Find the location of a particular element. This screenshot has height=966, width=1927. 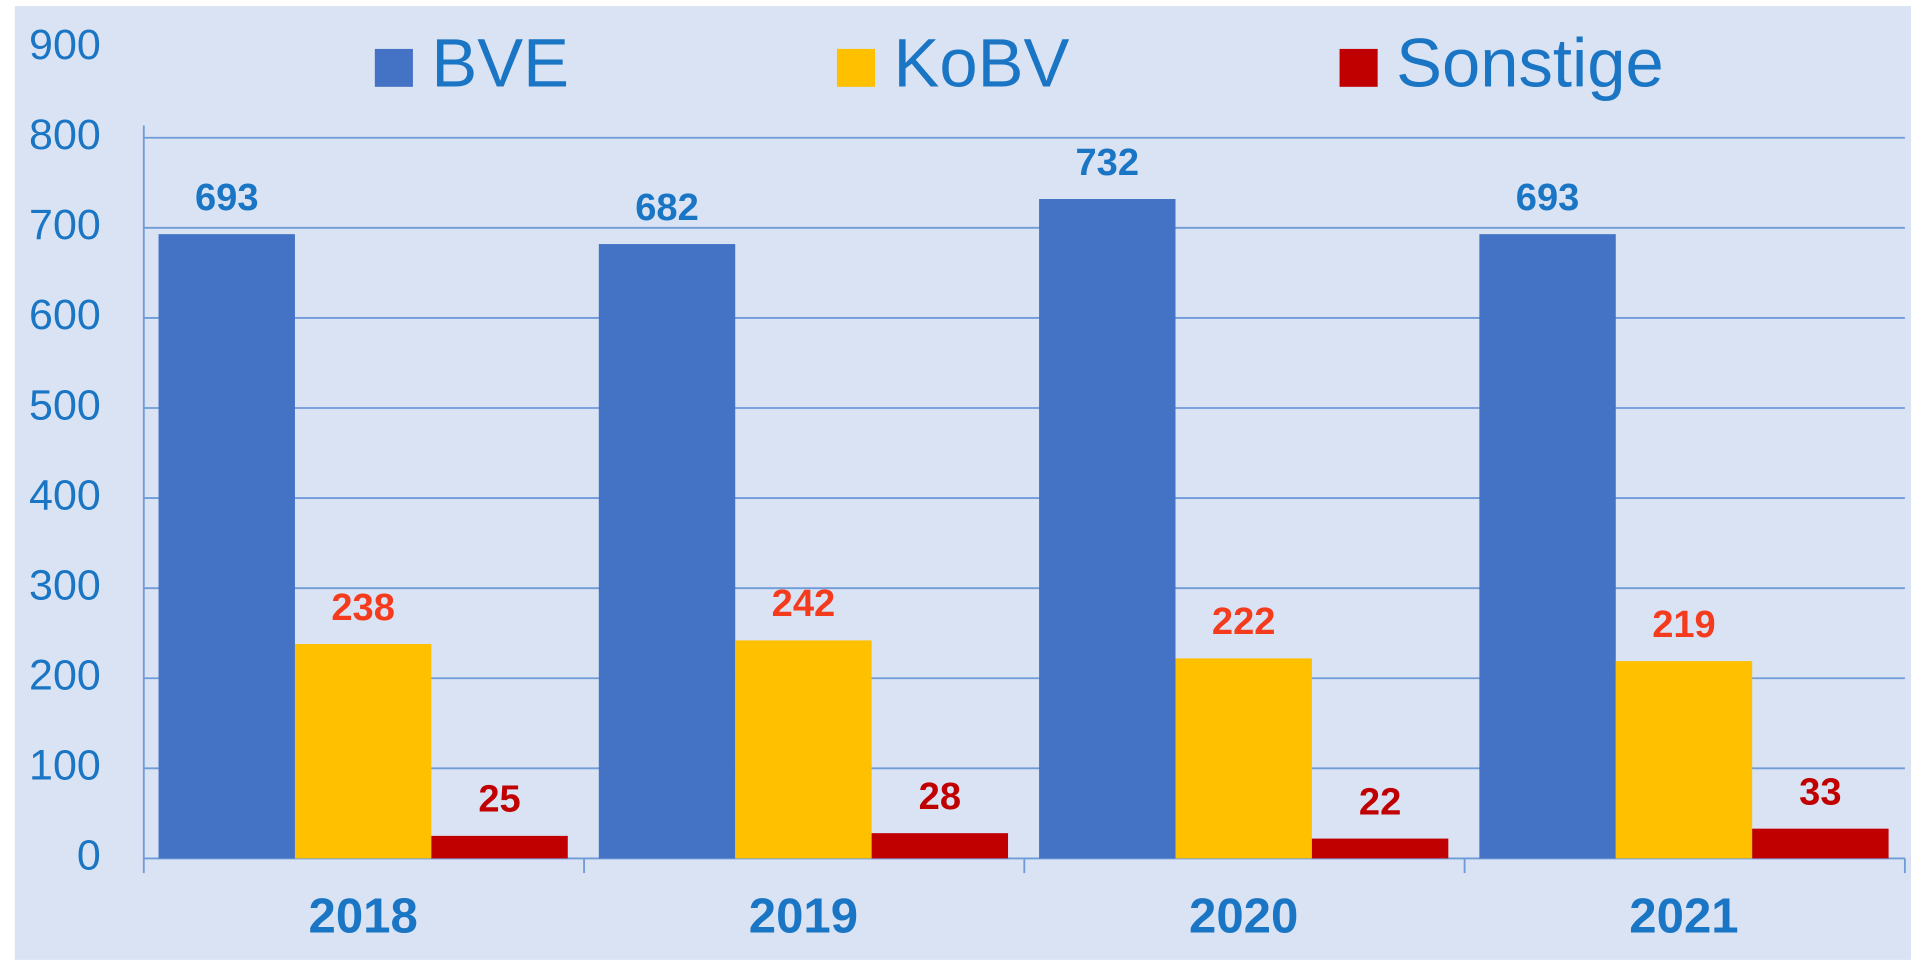

data-label: 25 is located at coordinates (499, 800).